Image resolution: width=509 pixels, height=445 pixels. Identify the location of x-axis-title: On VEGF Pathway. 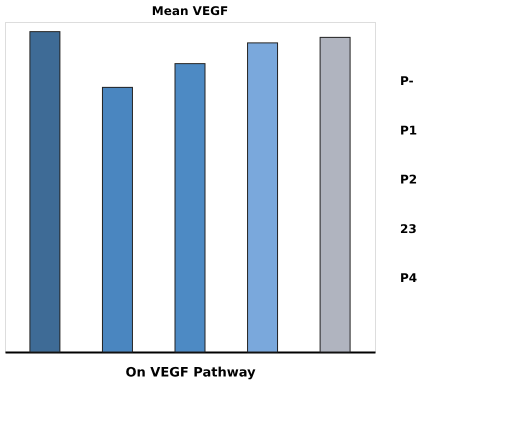
(190, 373).